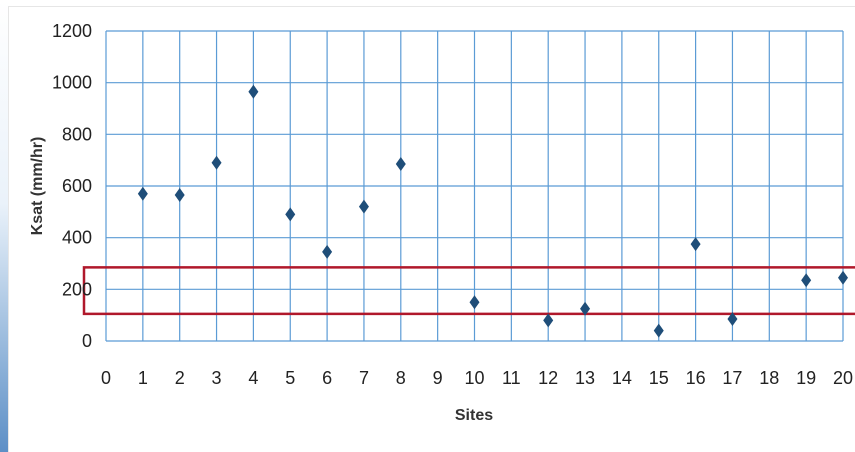 This screenshot has height=452, width=855. I want to click on x-tick-label: 10, so click(474, 378).